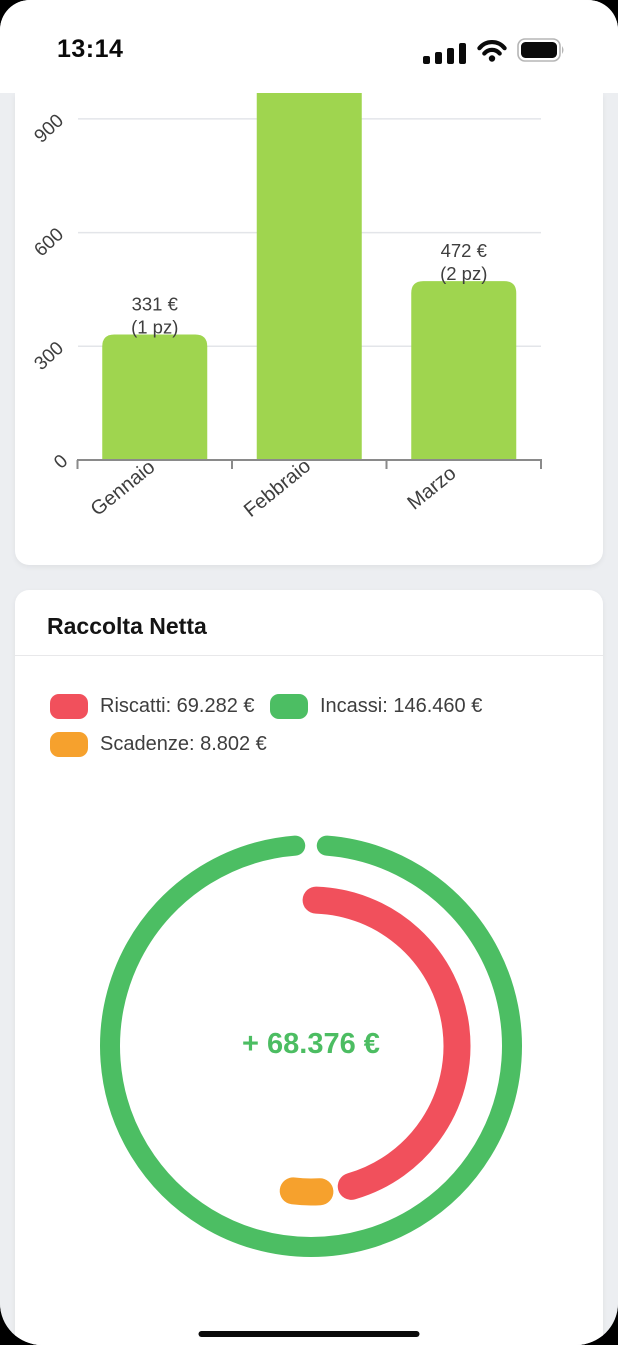 This screenshot has width=618, height=1345. Describe the element at coordinates (306, 1191) in the screenshot. I see `ring-scadenze` at that location.